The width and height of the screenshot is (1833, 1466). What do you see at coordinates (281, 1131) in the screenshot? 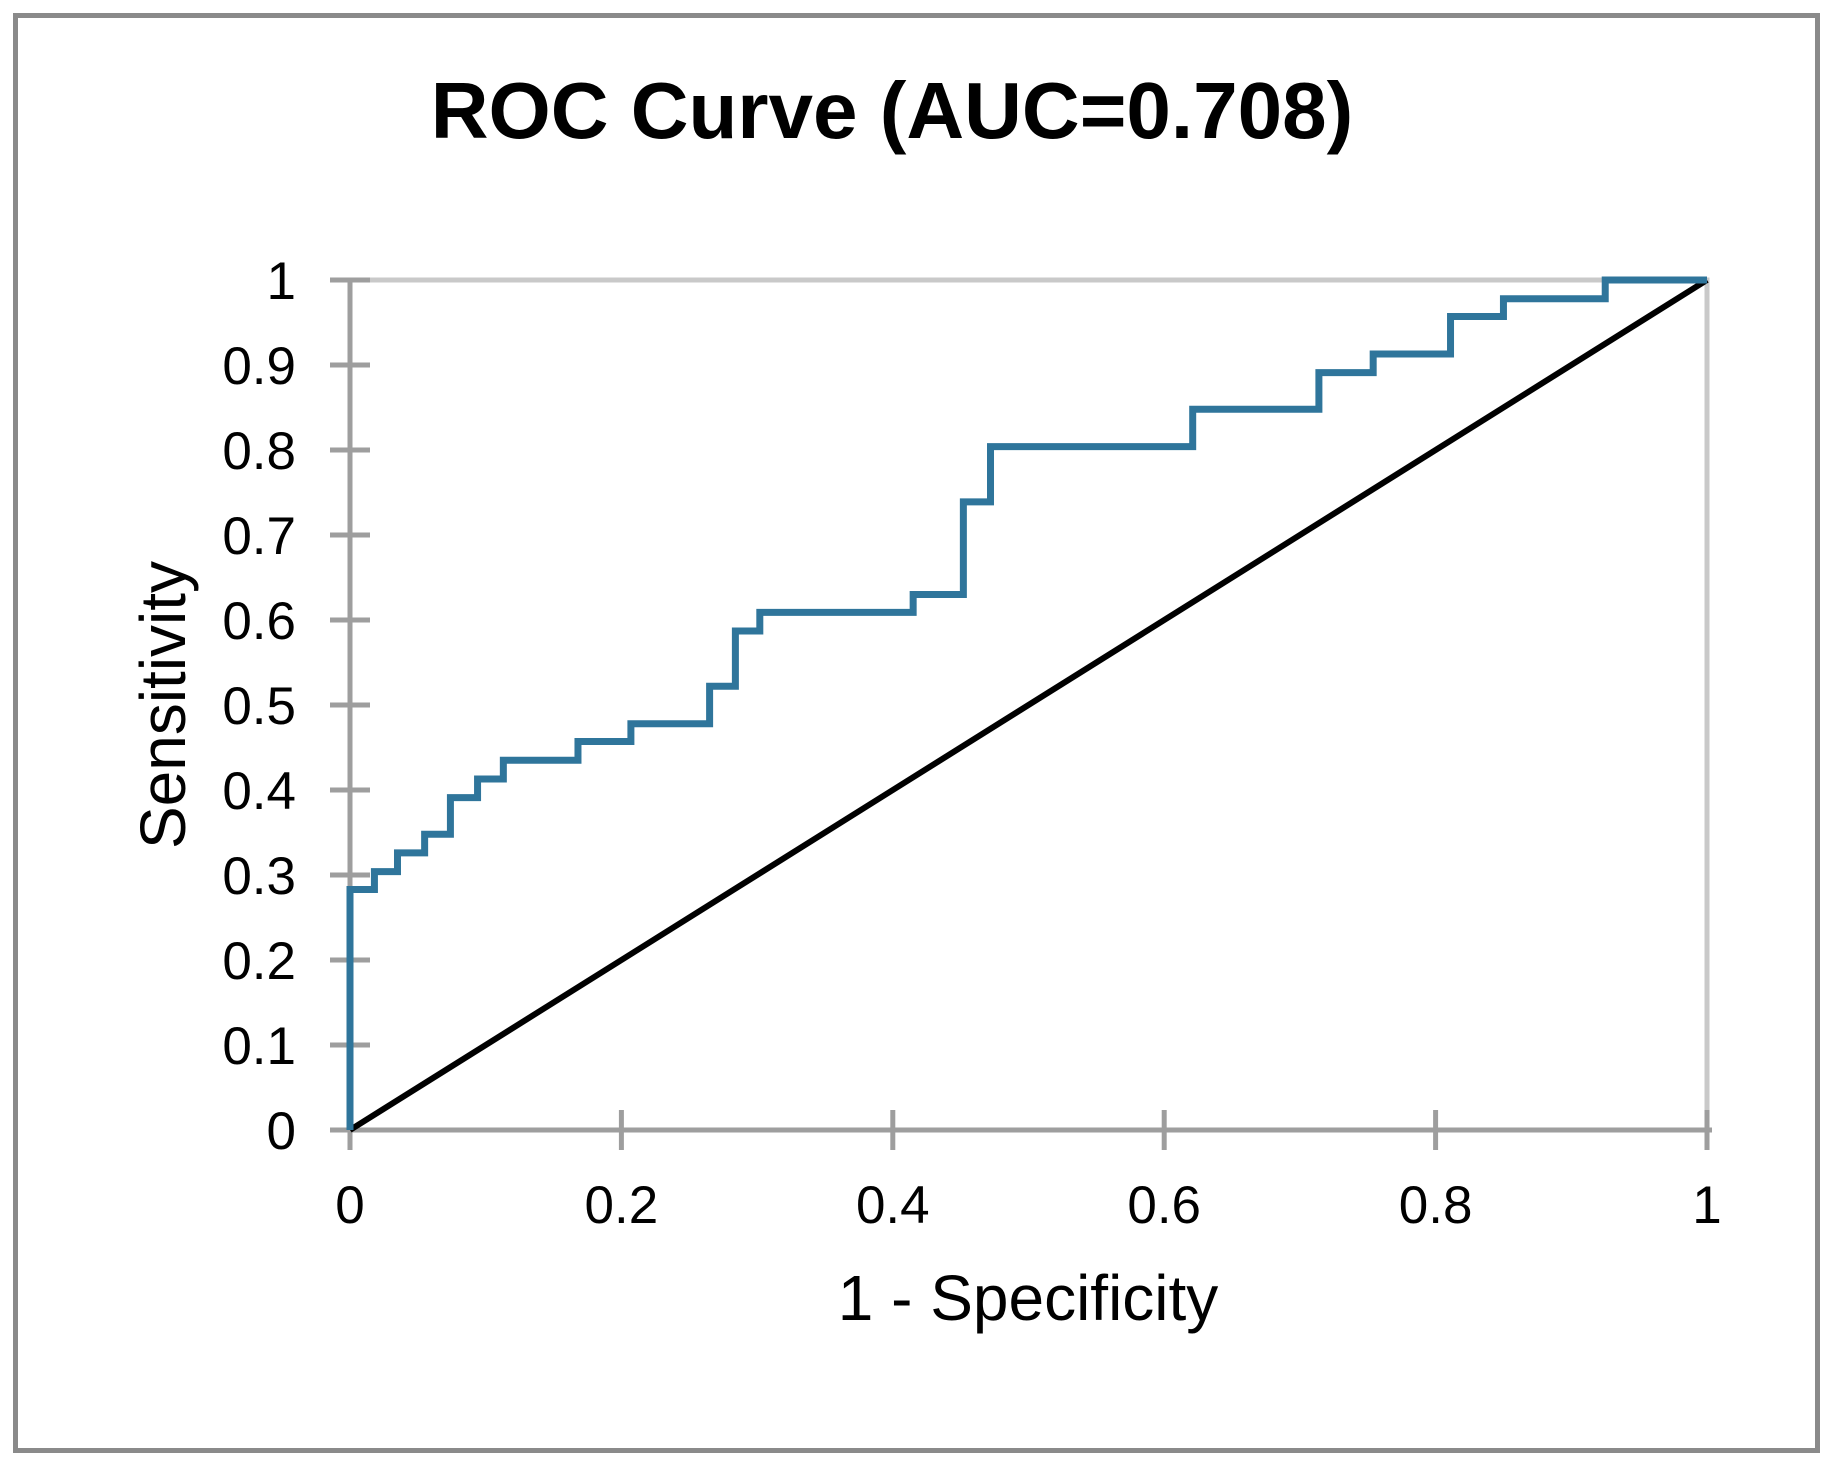
I see `y-tick-label: 0` at bounding box center [281, 1131].